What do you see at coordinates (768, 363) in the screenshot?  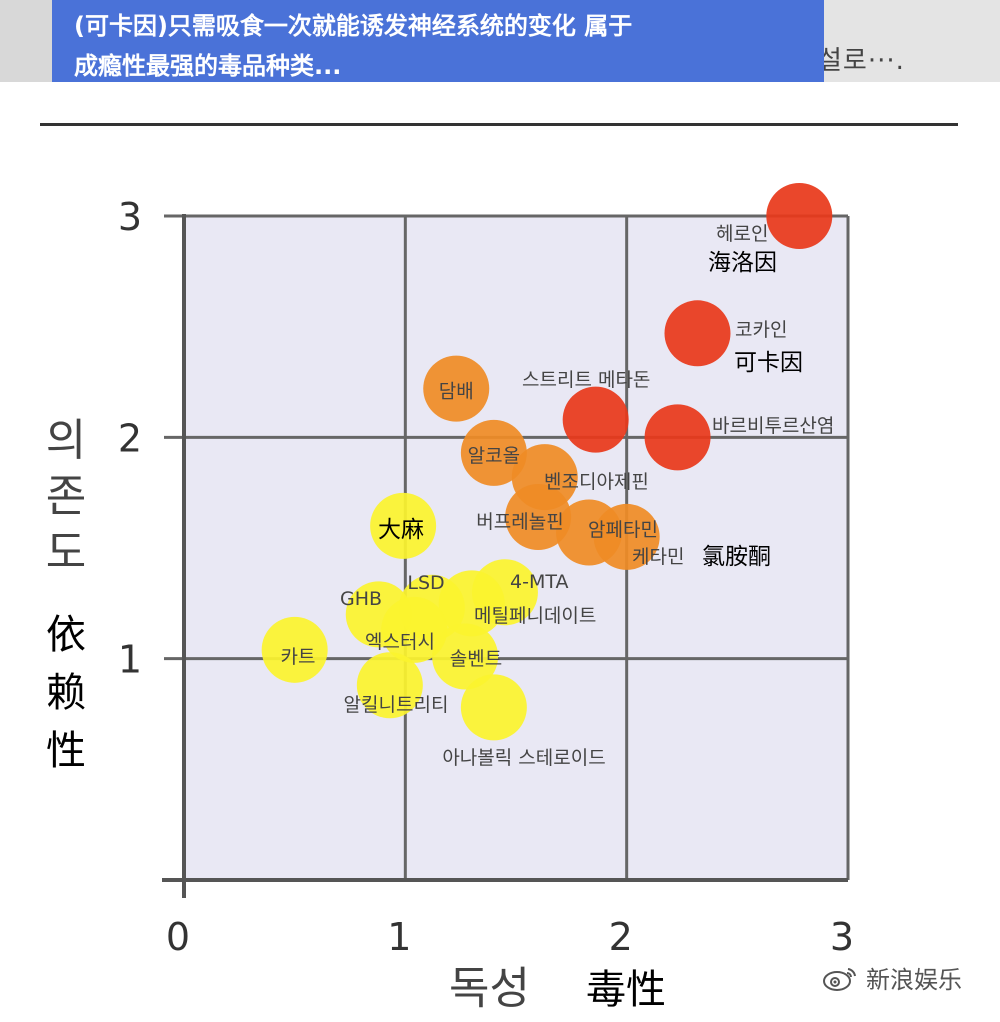 I see `data-point-label-cn: 可卡因` at bounding box center [768, 363].